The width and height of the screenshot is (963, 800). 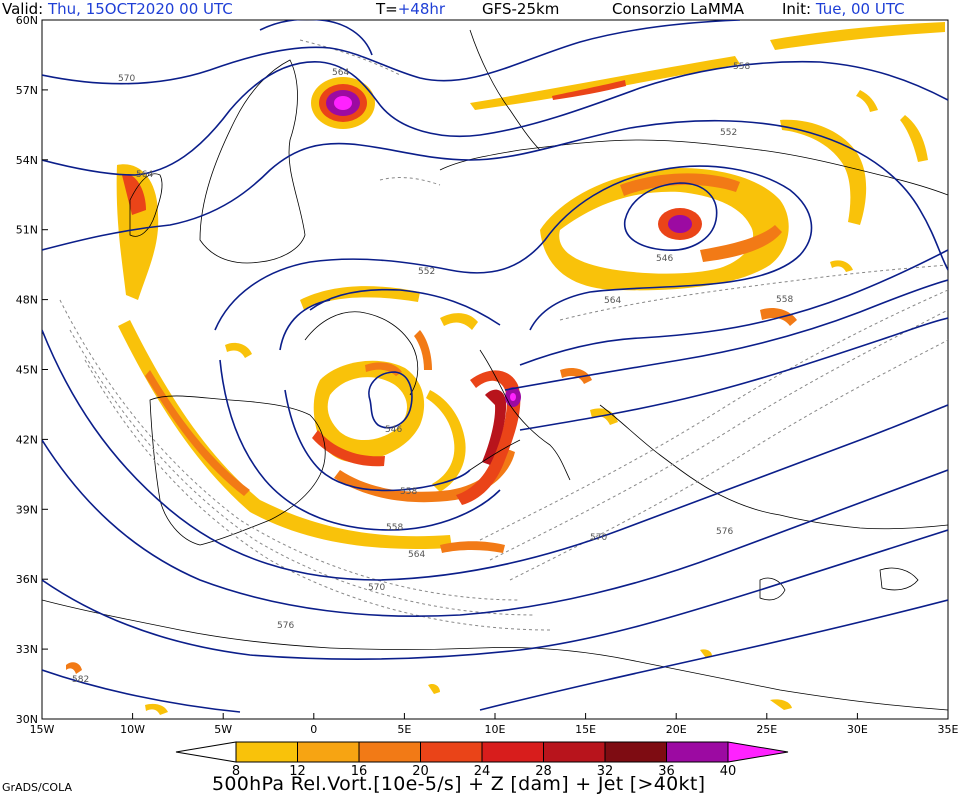 I want to click on colorbar-label: 40, so click(x=728, y=771).